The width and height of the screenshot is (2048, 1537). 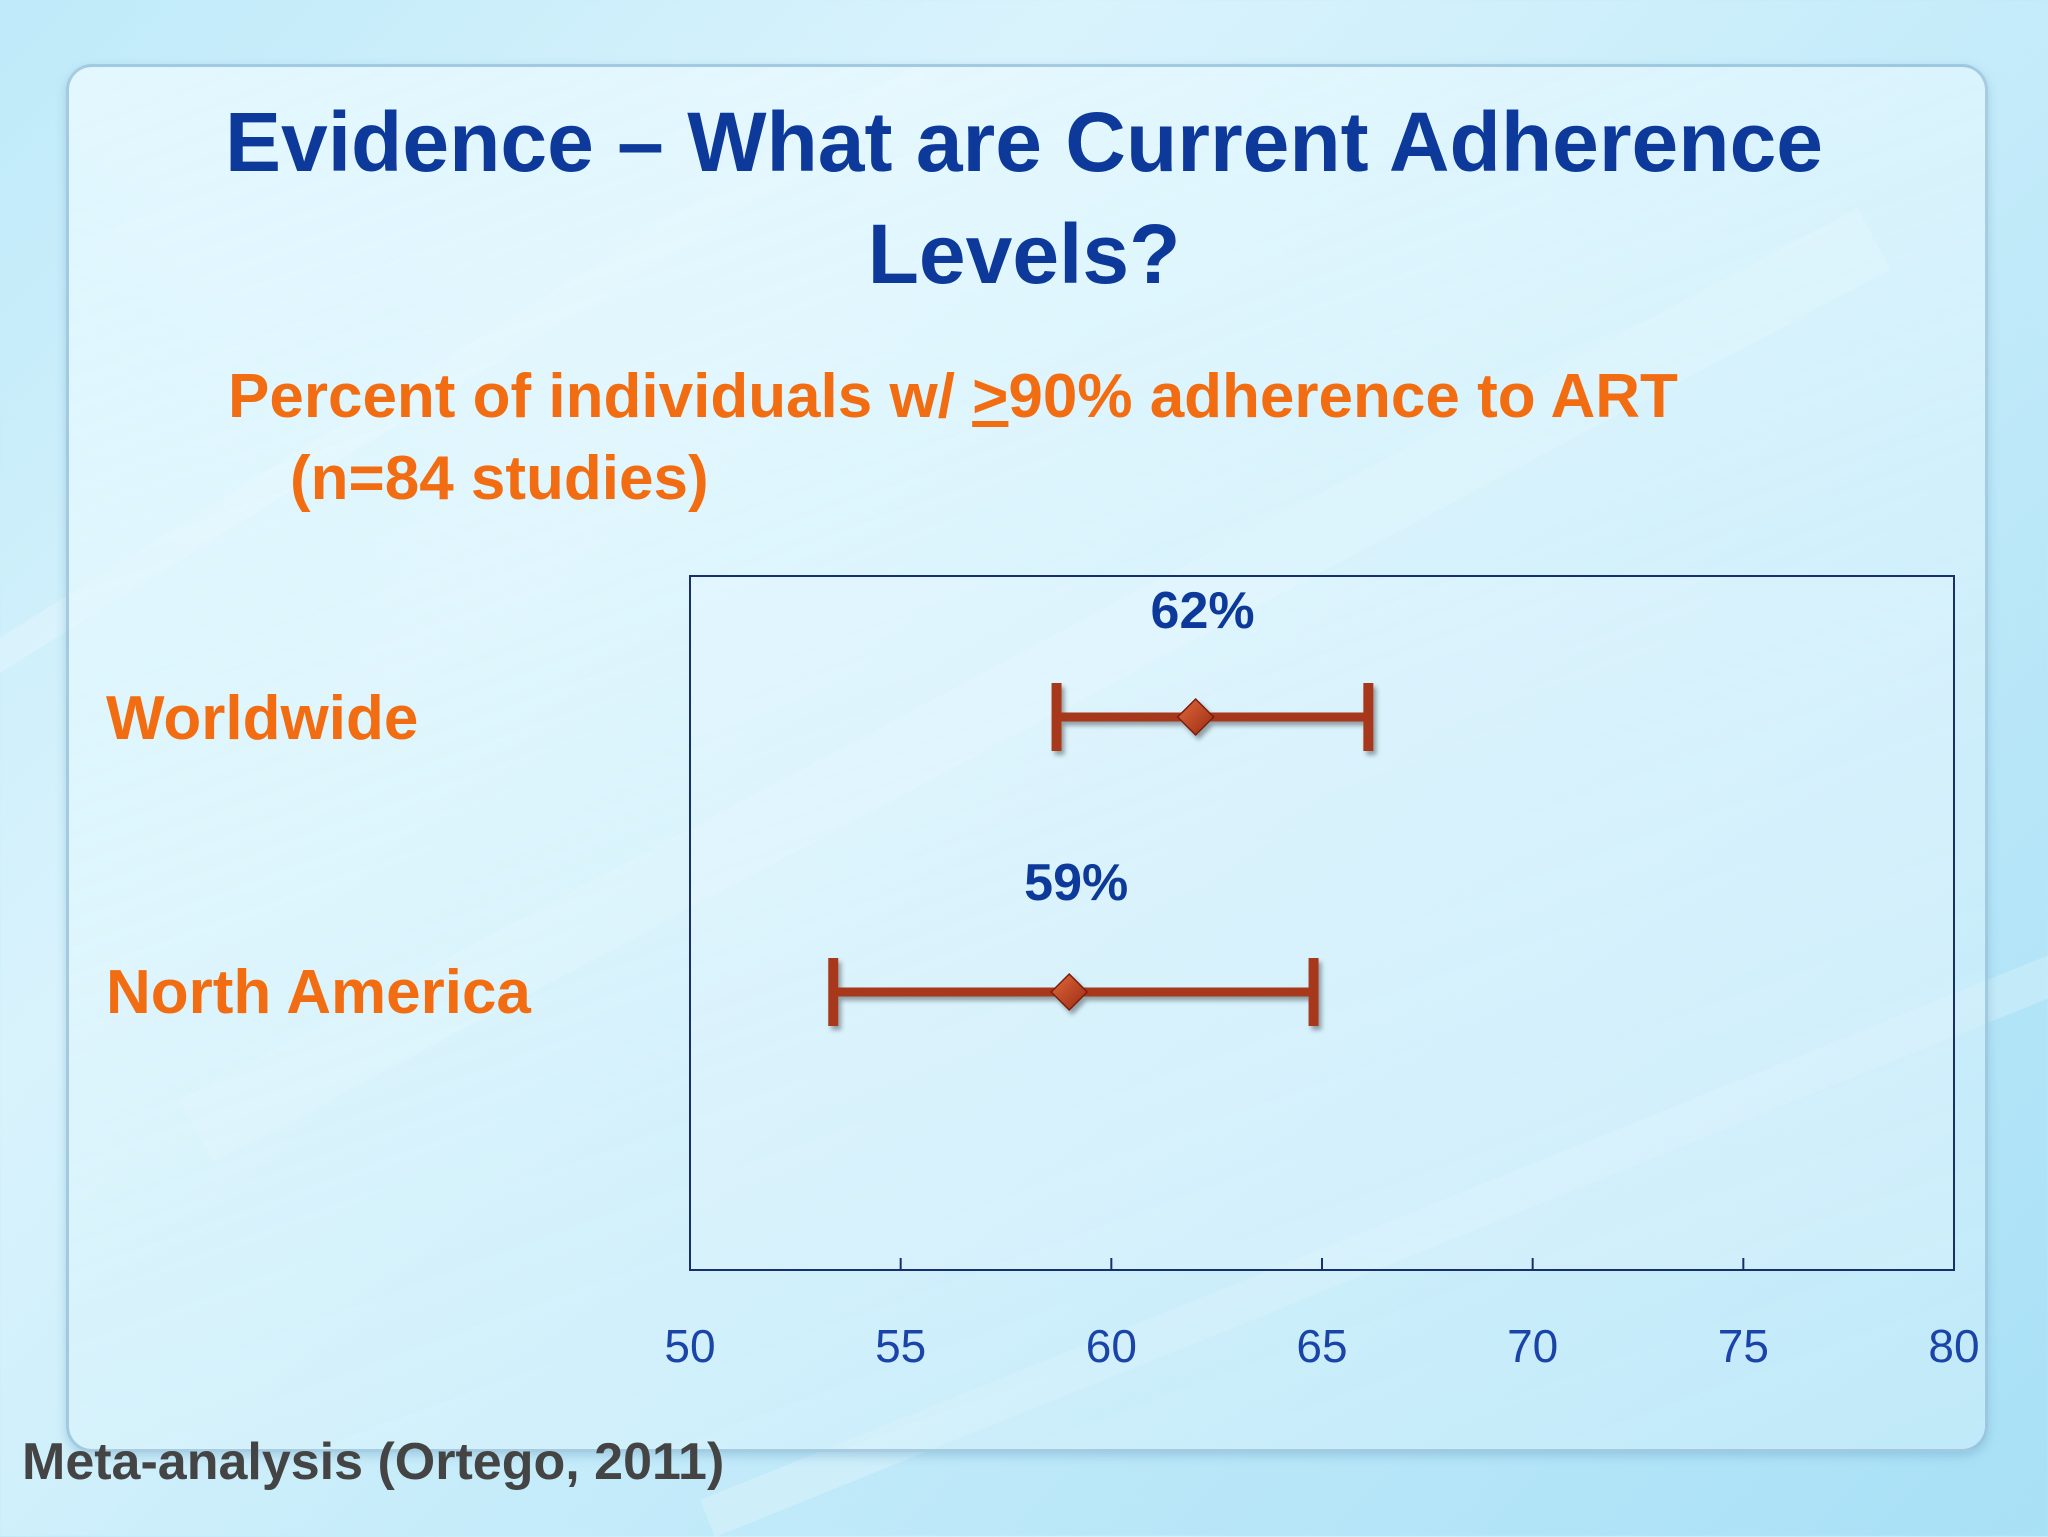 What do you see at coordinates (600, 396) in the screenshot?
I see `subtitle-text-part1: Percent of individuals w/` at bounding box center [600, 396].